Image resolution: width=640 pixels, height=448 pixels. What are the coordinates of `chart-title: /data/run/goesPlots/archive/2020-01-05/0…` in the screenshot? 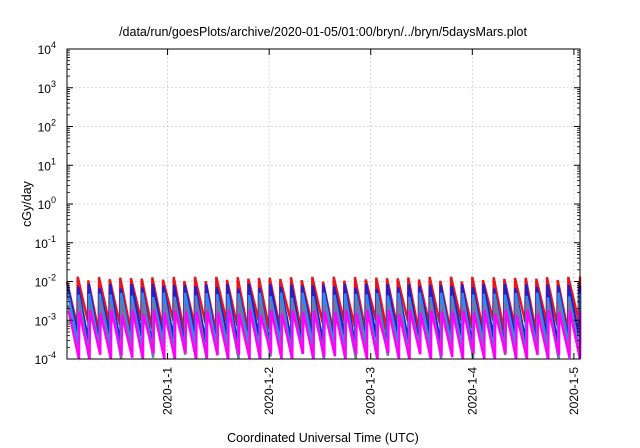 It's located at (323, 32).